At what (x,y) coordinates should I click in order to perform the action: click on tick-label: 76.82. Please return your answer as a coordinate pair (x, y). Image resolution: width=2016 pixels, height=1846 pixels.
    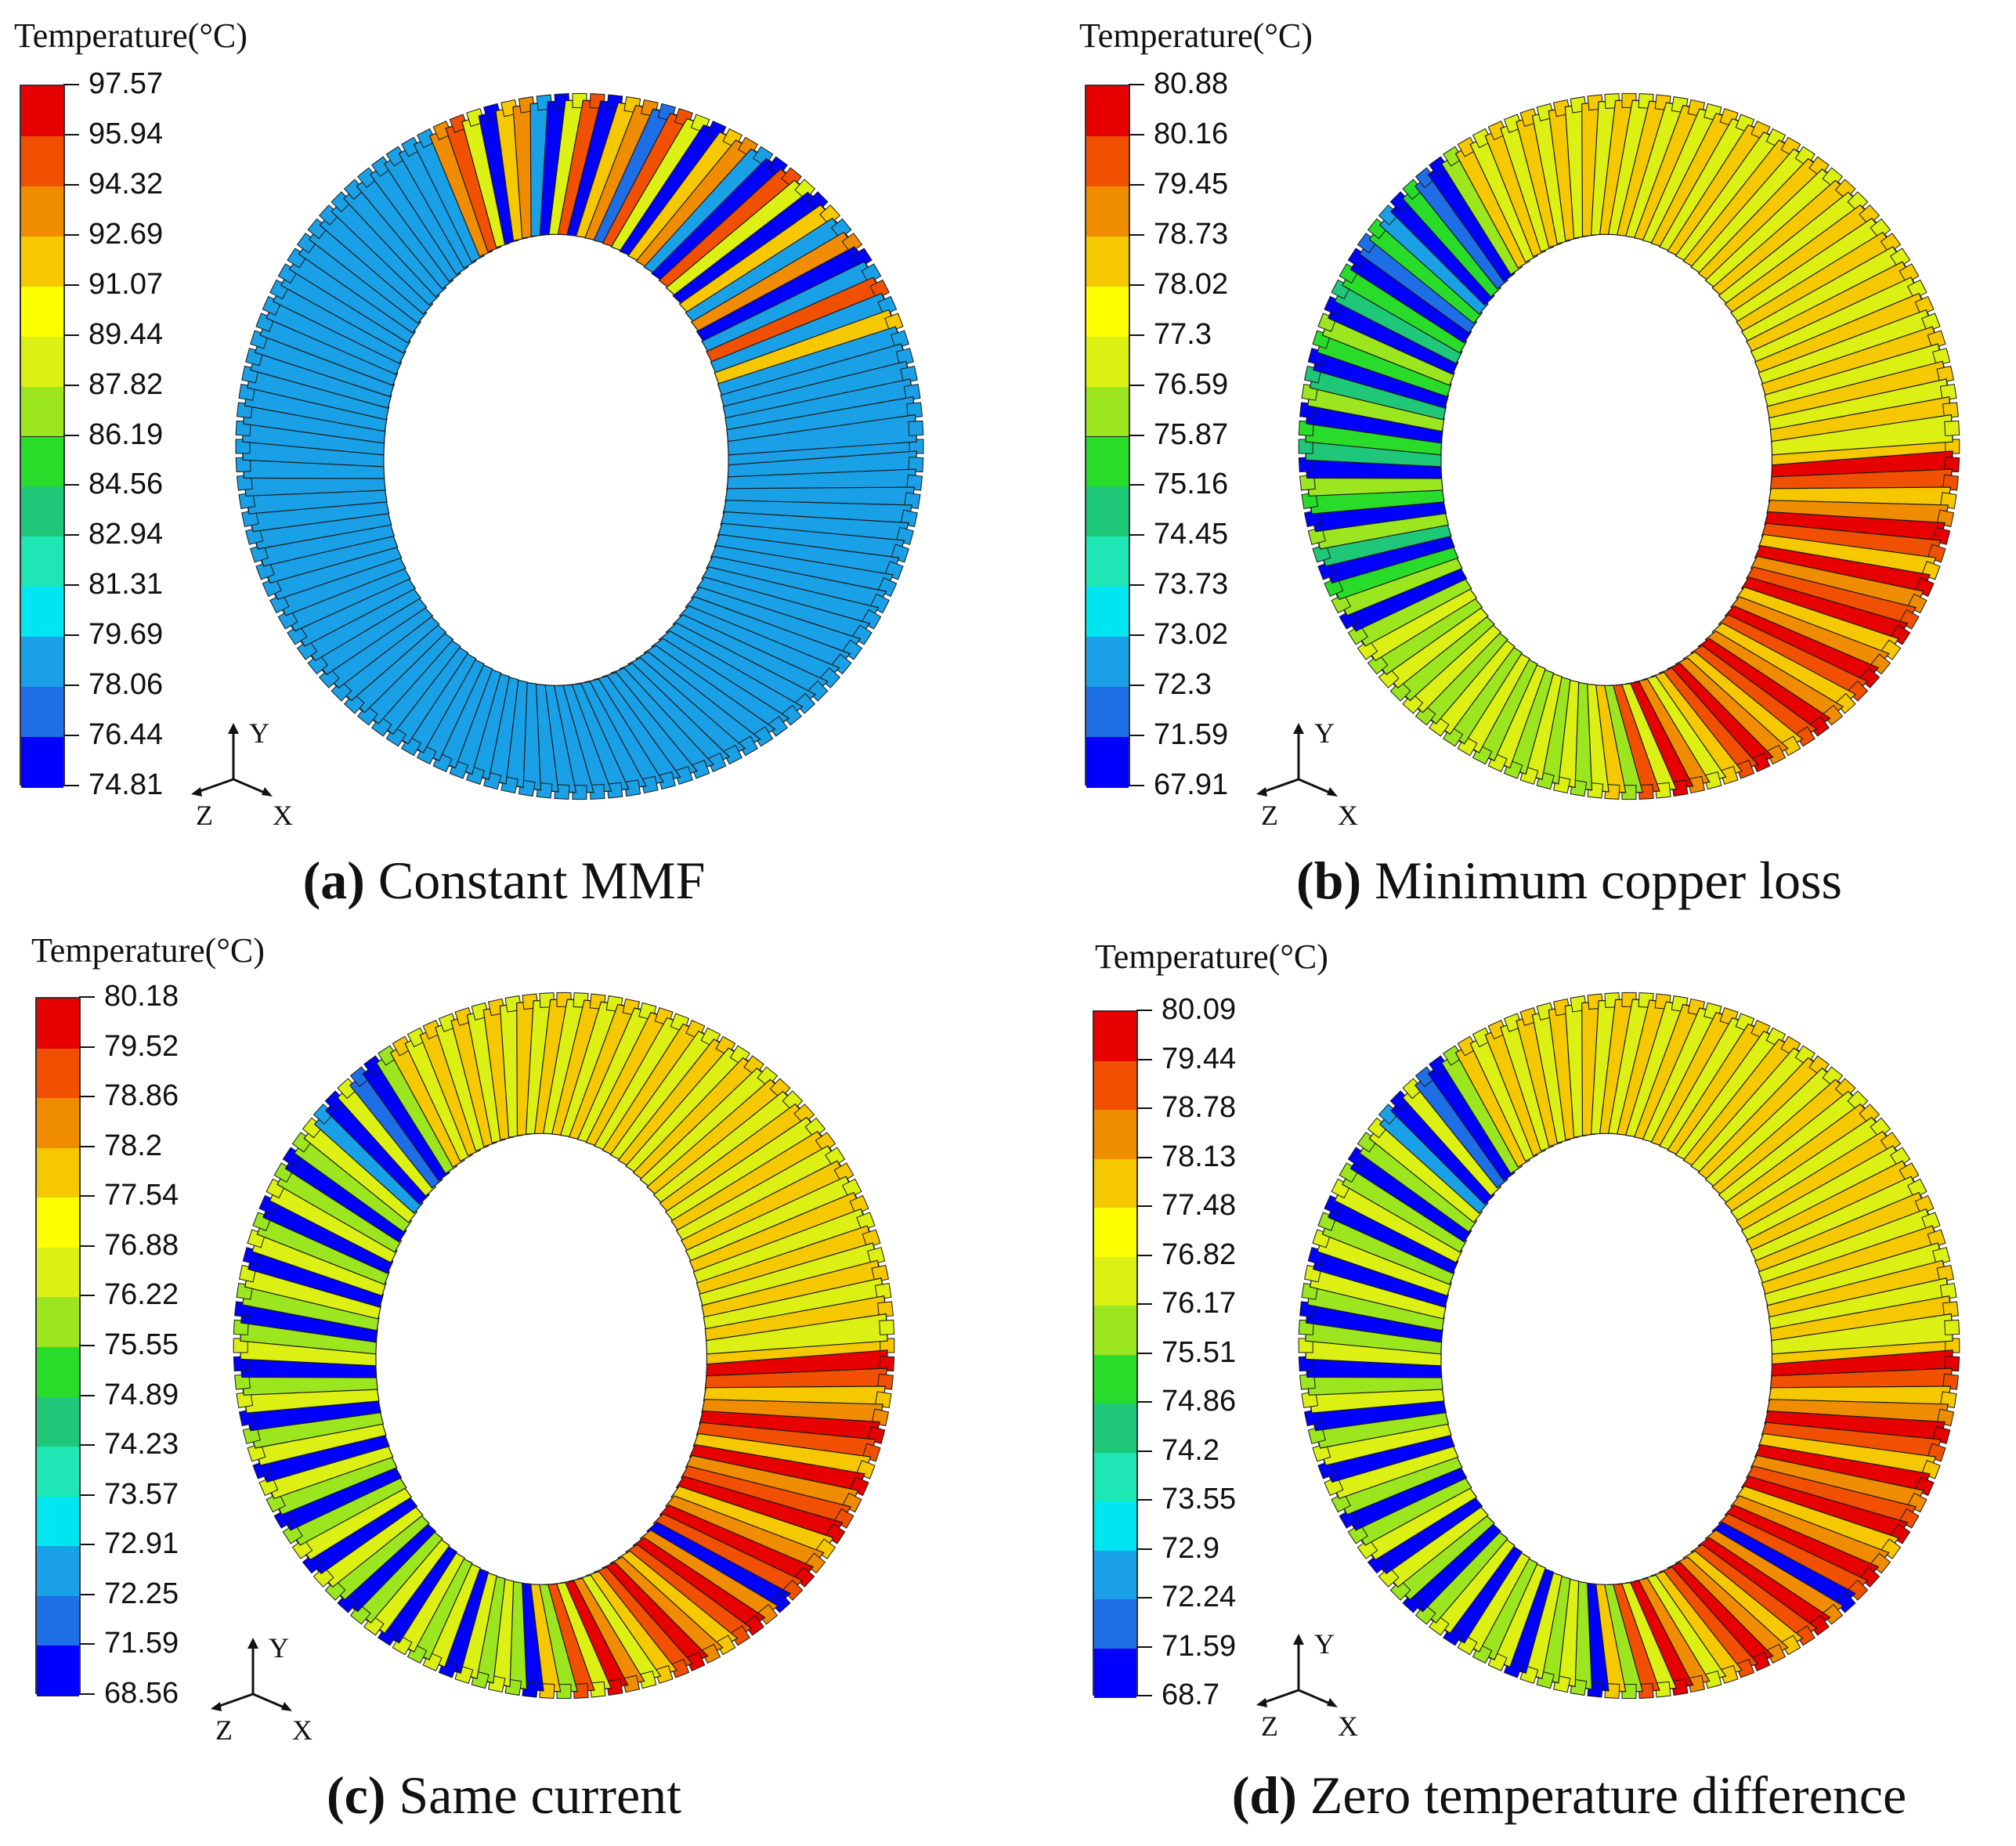
    Looking at the image, I should click on (1199, 1254).